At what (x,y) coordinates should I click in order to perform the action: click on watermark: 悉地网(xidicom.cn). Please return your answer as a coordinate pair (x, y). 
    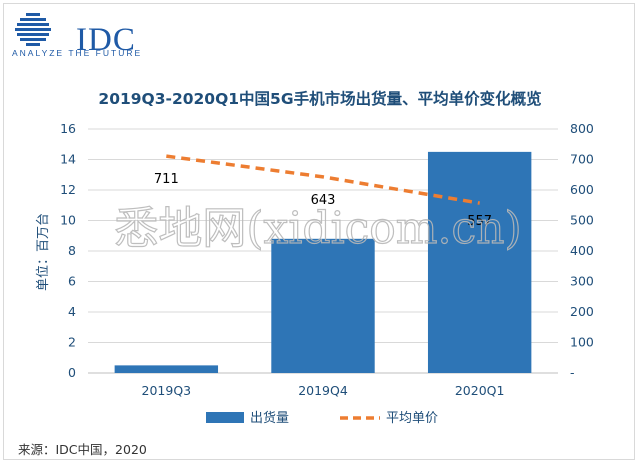
    Looking at the image, I should click on (317, 228).